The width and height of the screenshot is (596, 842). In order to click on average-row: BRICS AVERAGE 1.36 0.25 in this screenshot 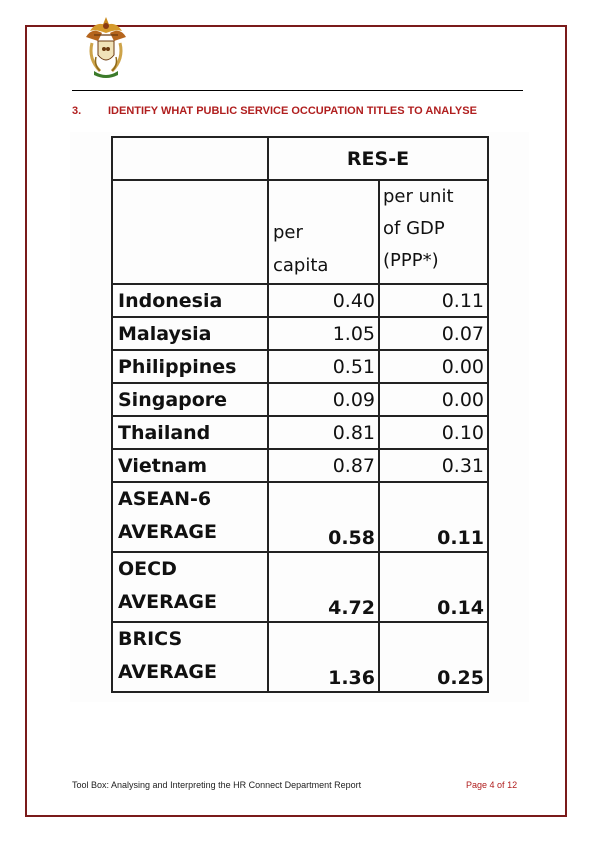, I will do `click(300, 657)`.